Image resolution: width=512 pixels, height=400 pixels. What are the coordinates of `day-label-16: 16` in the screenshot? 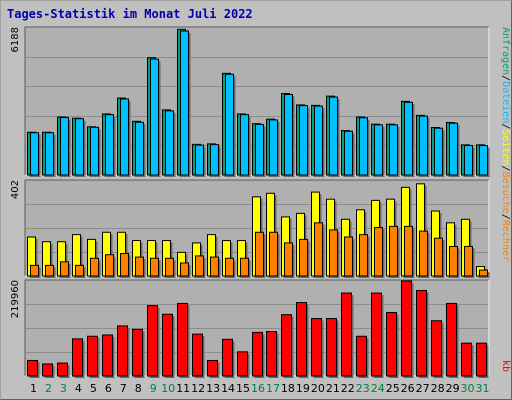 It's located at (258, 388).